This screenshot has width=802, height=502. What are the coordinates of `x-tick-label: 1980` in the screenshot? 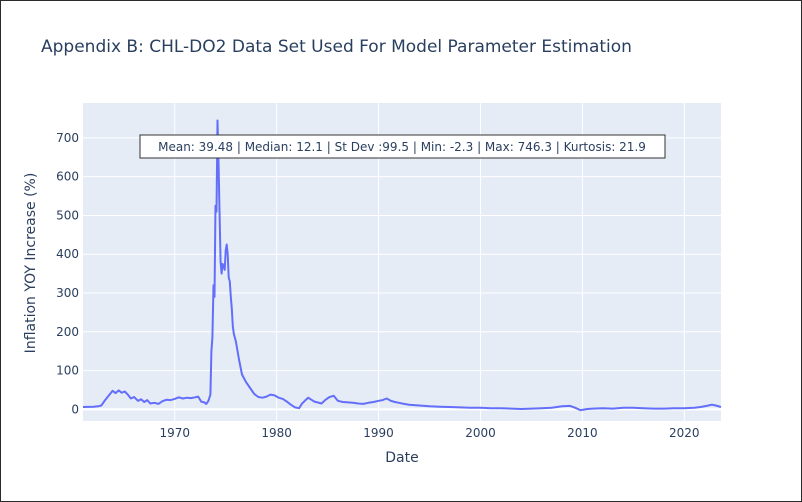 It's located at (276, 433).